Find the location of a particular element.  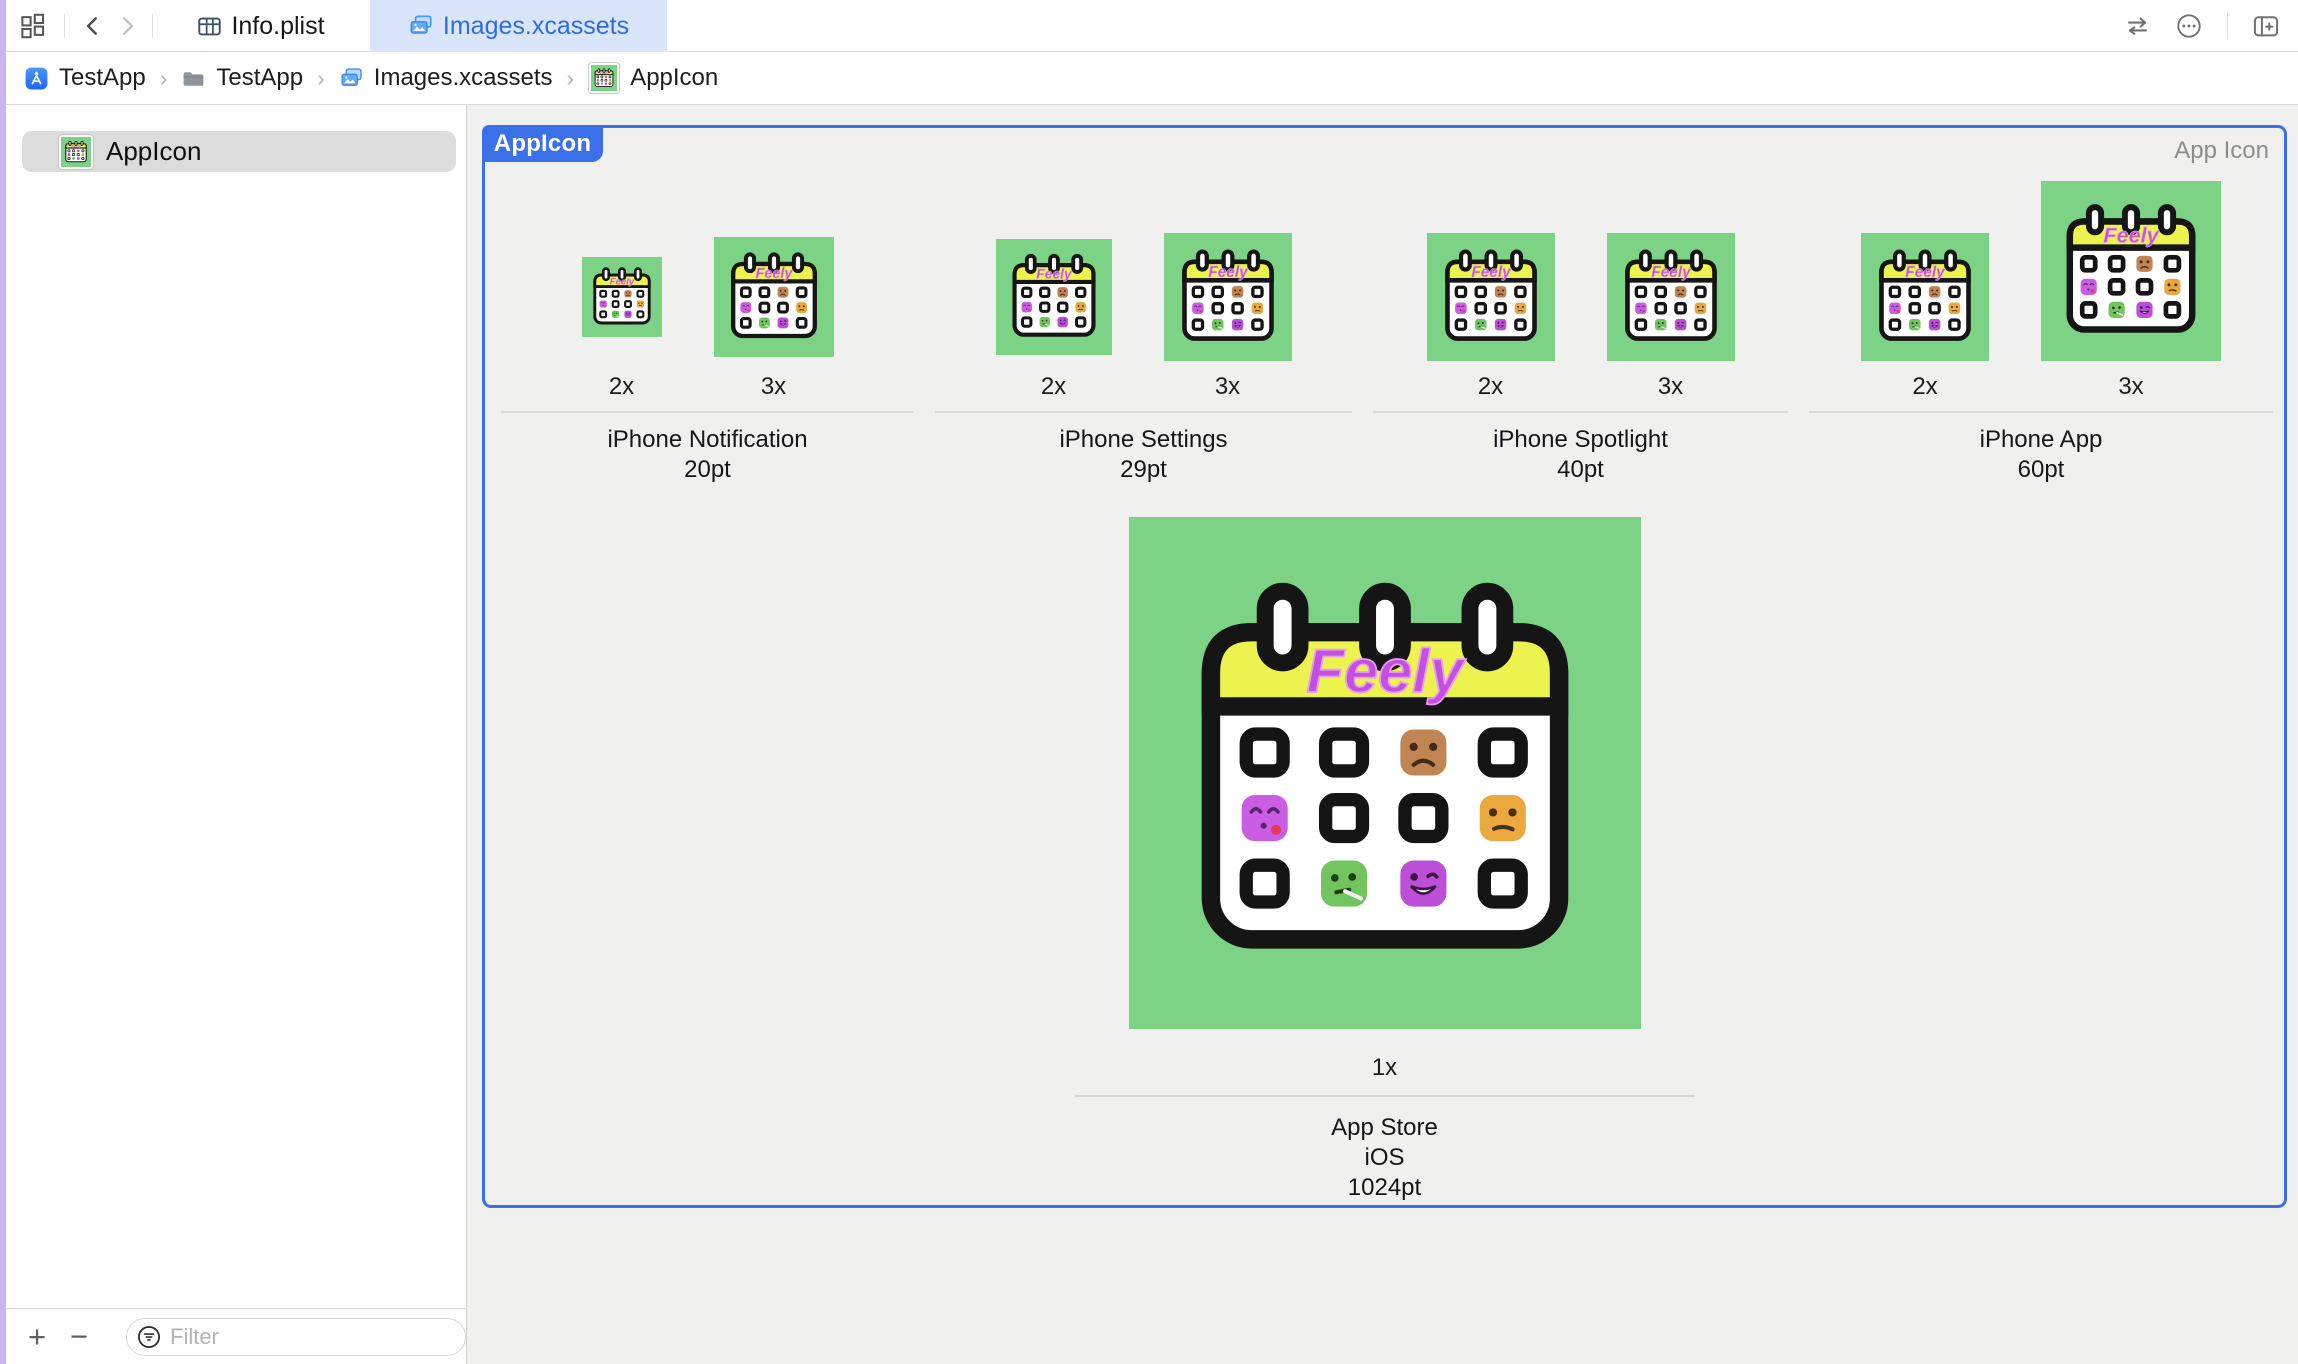

group-point-size: 40pt is located at coordinates (1580, 469).